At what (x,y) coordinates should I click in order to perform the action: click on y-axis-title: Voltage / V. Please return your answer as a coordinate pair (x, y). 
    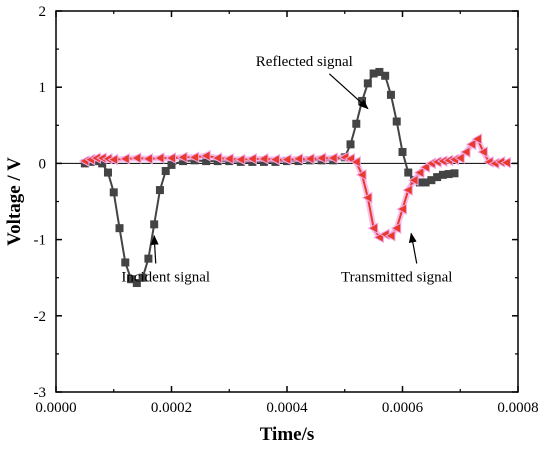
    Looking at the image, I should click on (14, 201).